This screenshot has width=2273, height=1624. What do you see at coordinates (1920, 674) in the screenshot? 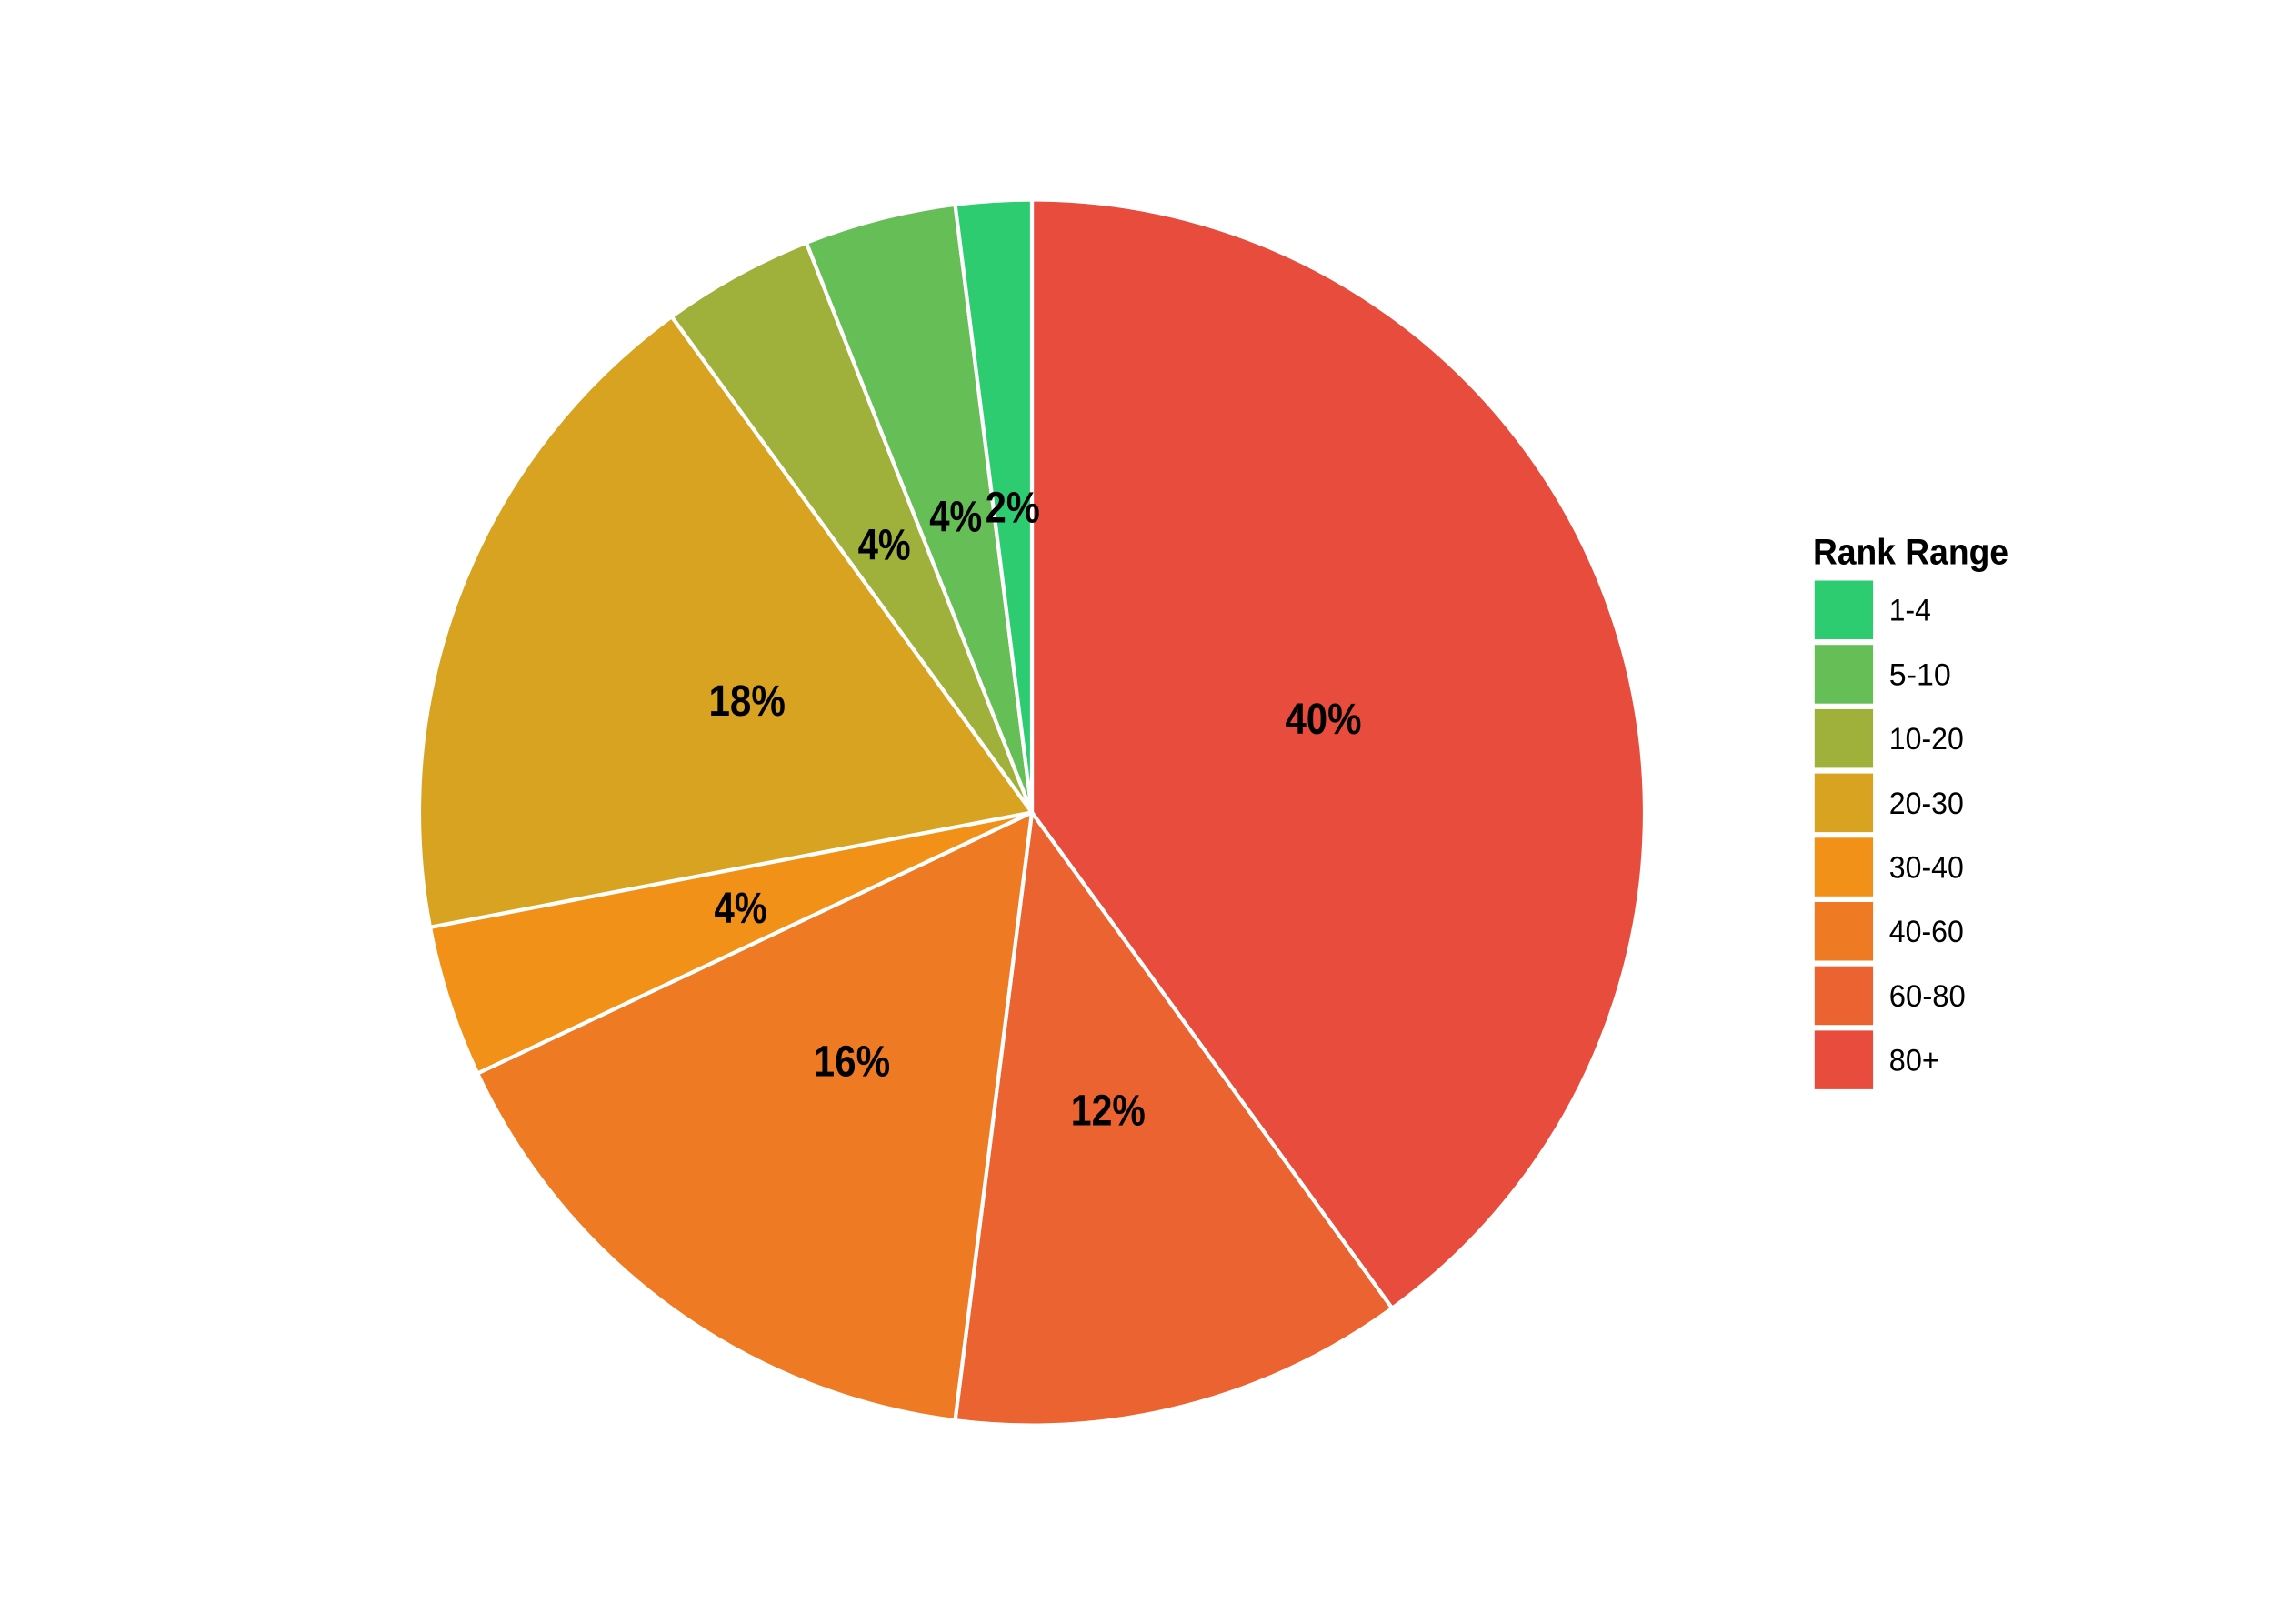
I see `svg-text: 5-10` at bounding box center [1920, 674].